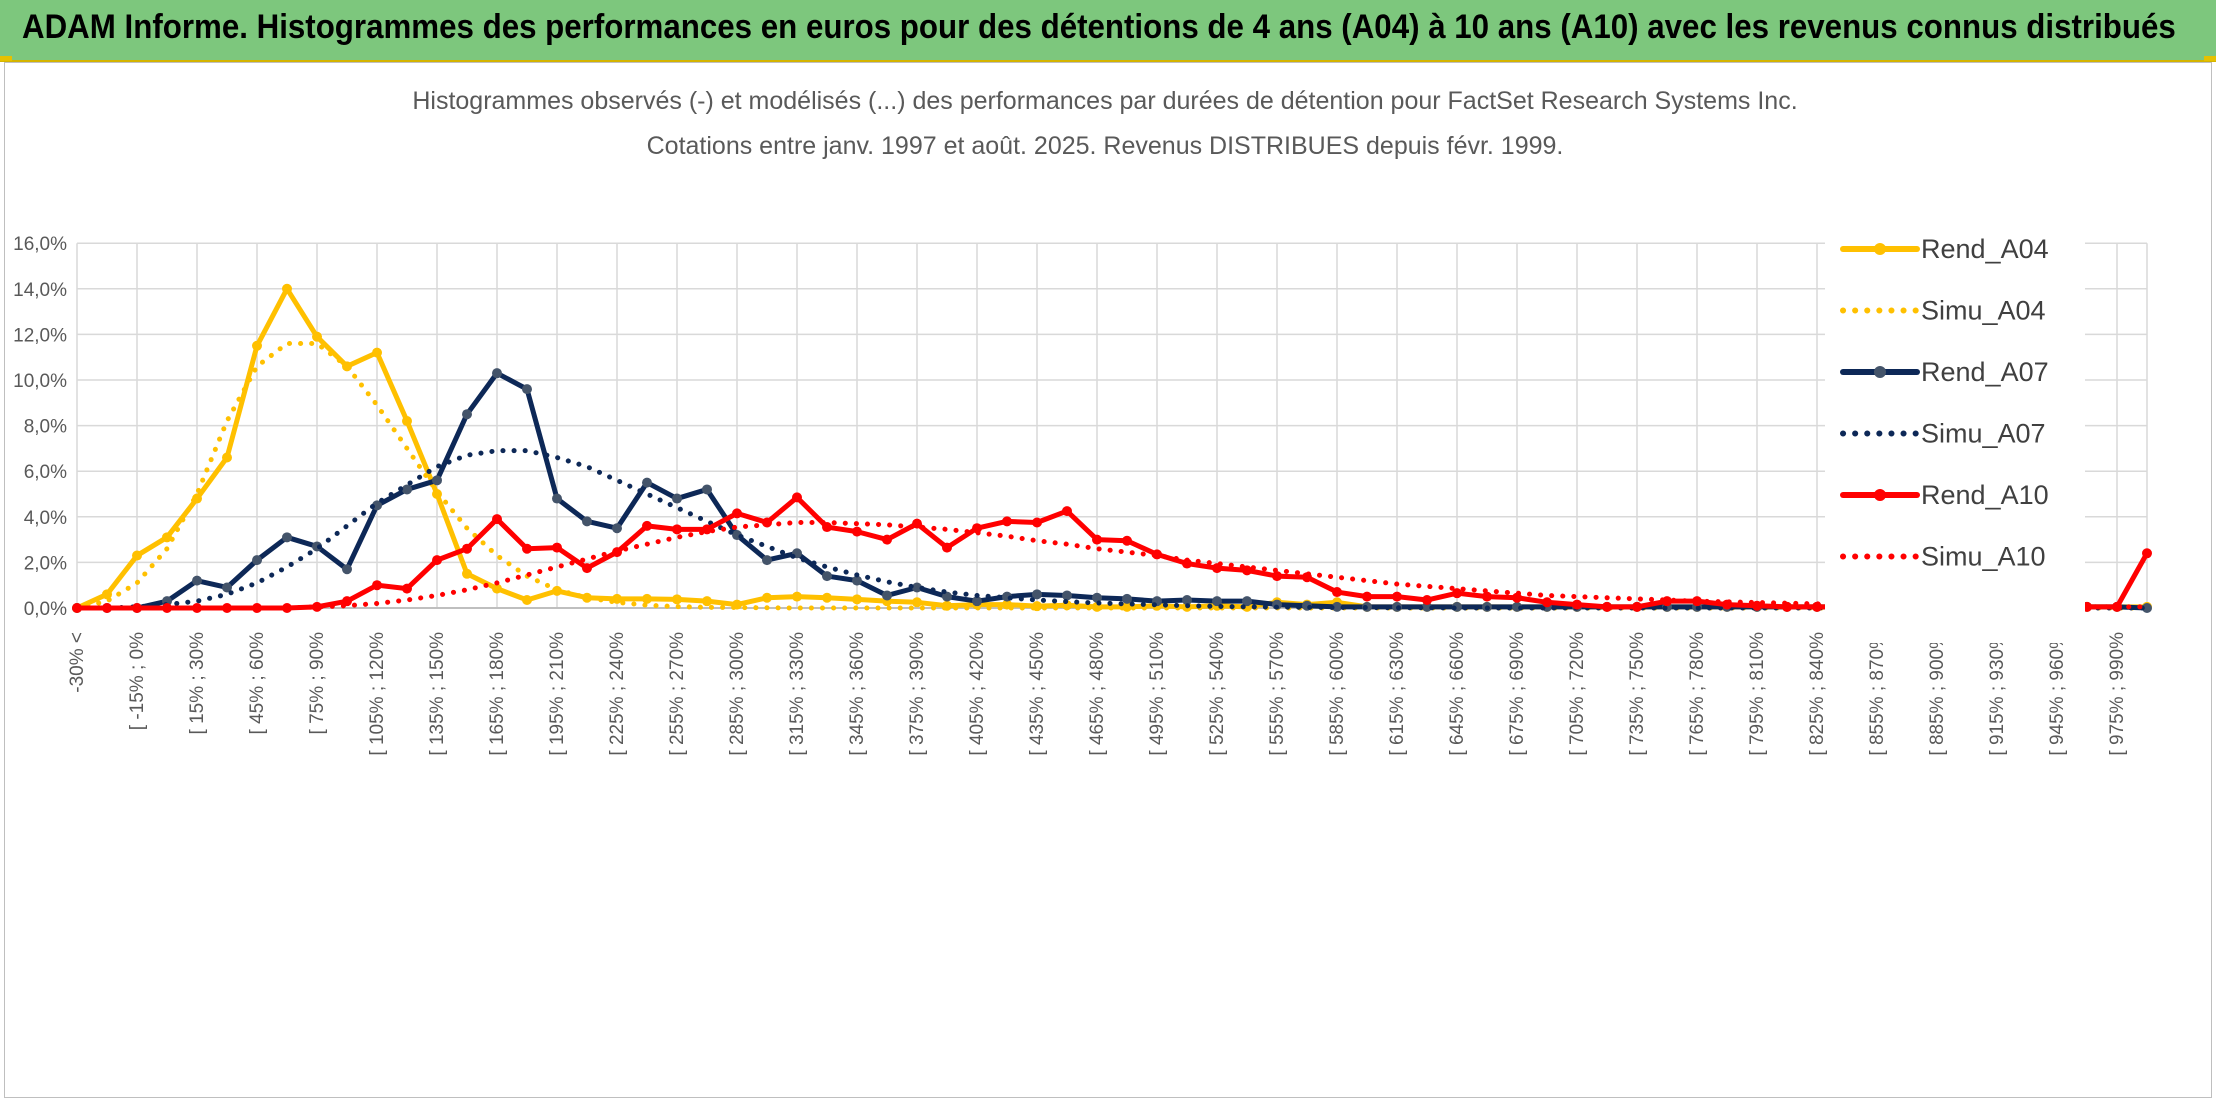 This screenshot has width=2216, height=1102. Describe the element at coordinates (737, 694) in the screenshot. I see `x-tick-label: [ 285% ; 300%` at that location.